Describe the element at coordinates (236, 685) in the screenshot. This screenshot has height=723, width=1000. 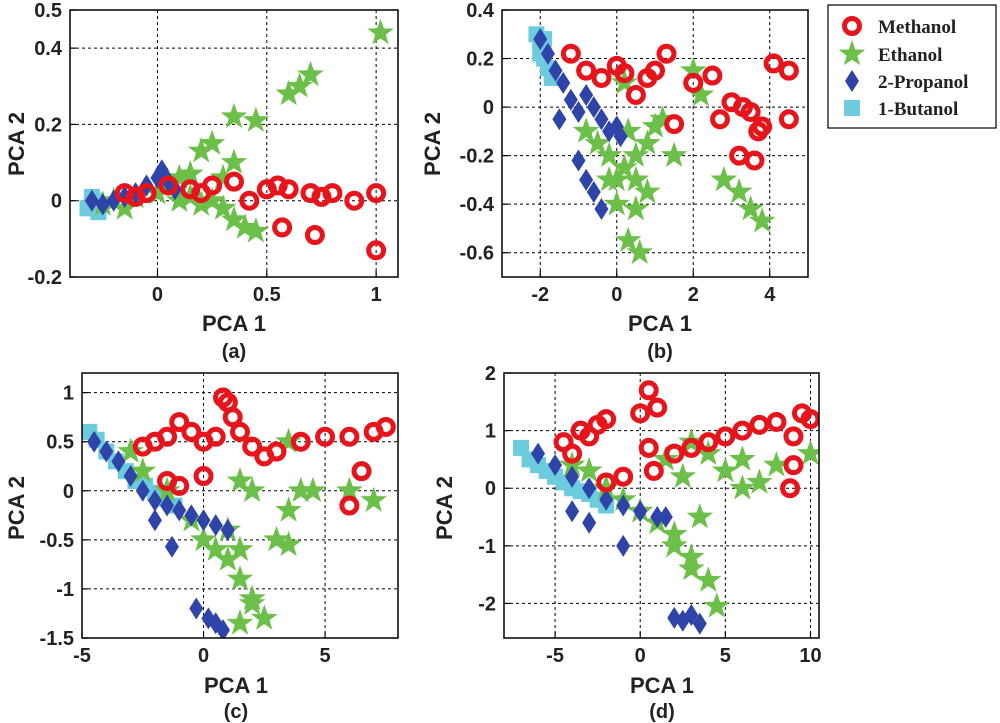
I see `panel-c-xlabel: PCA 1` at that location.